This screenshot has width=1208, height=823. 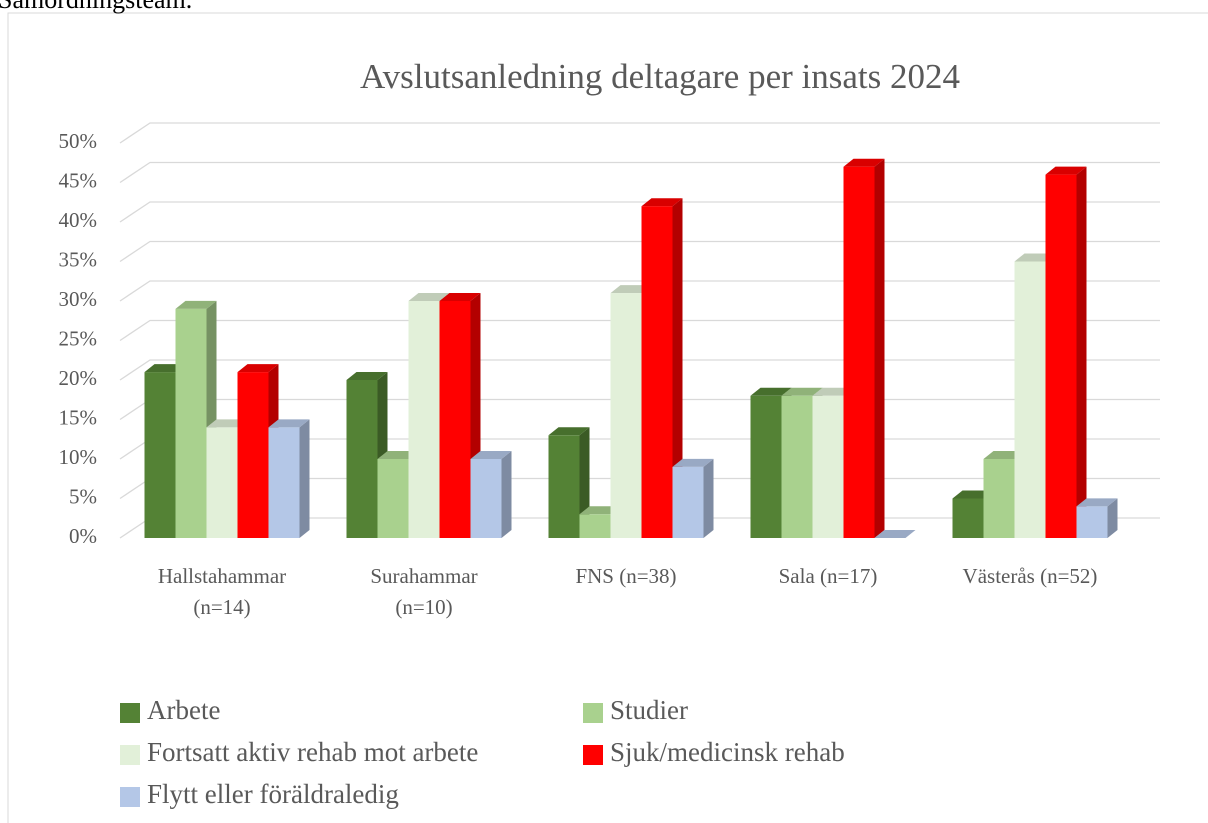 I want to click on x-tick-label: Sala (n=17), so click(x=828, y=576).